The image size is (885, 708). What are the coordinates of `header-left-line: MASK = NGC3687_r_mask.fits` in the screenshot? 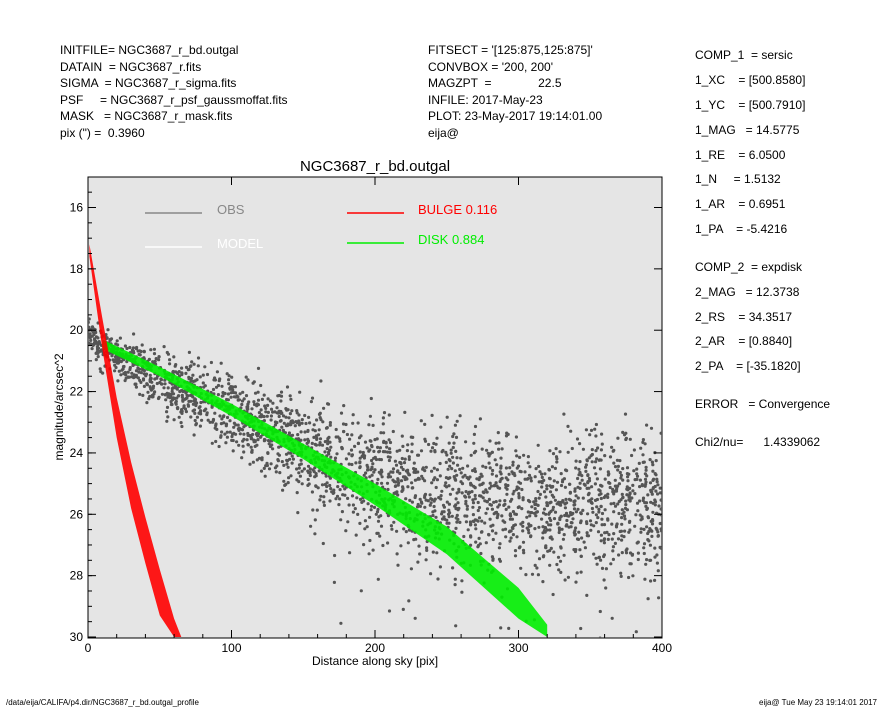 It's located at (146, 116).